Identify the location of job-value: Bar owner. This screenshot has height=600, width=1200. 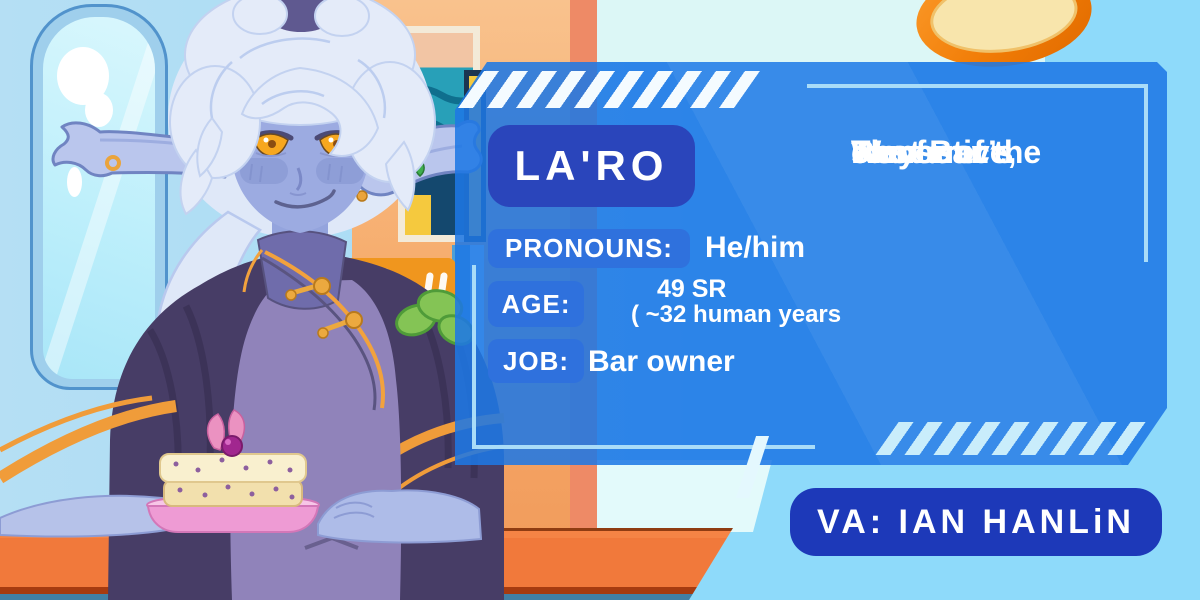
(661, 361).